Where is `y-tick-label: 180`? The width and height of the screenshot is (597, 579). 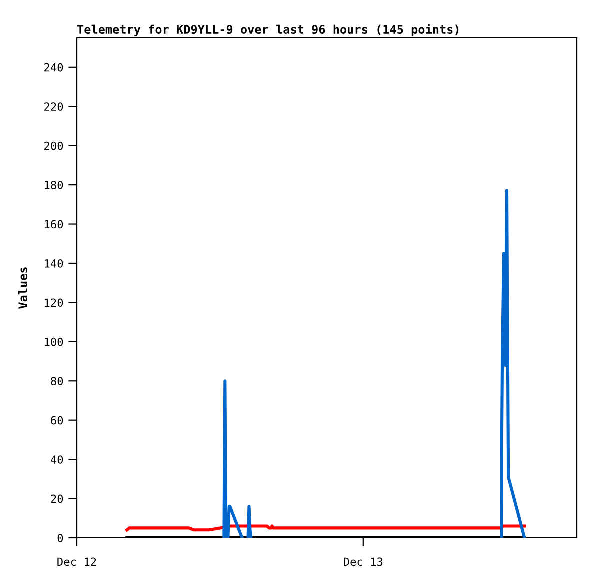
y-tick-label: 180 is located at coordinates (54, 185).